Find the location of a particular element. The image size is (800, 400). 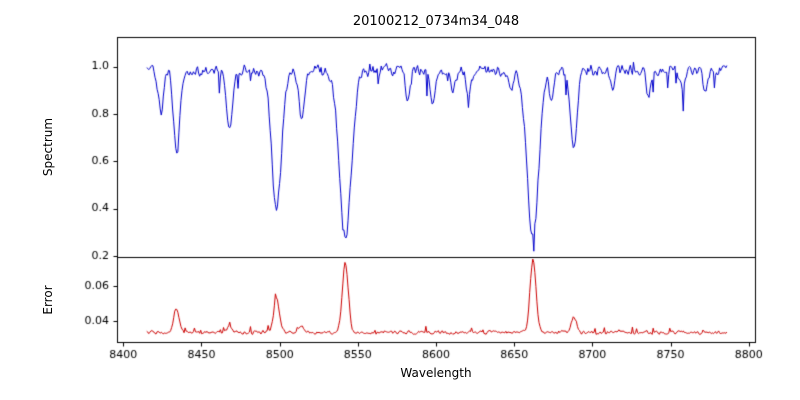

chart-title: 20100212_0734m34_048 is located at coordinates (436, 21).